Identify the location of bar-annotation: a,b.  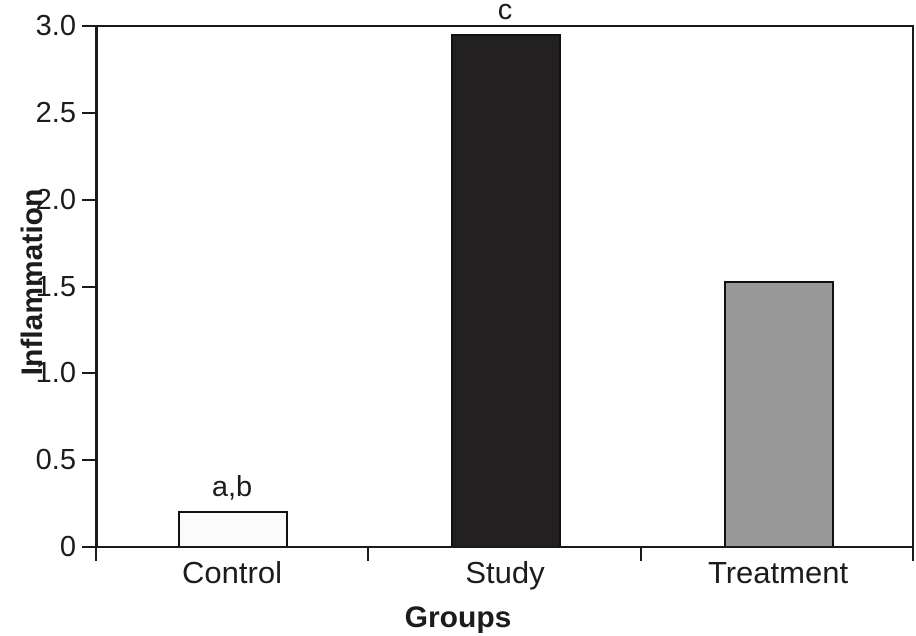
(232, 487).